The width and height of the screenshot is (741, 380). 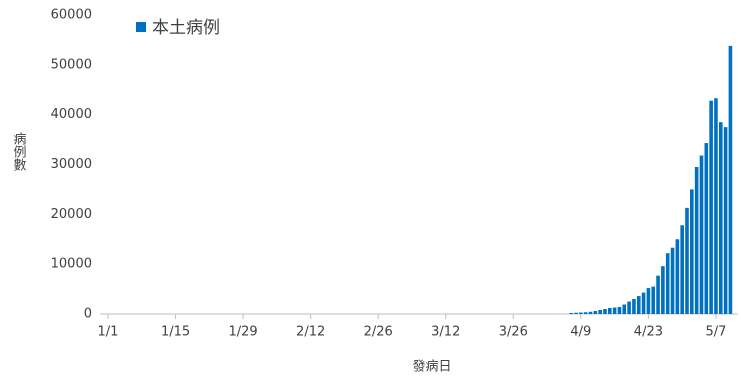 What do you see at coordinates (108, 332) in the screenshot?
I see `x-tick-label: 1/1` at bounding box center [108, 332].